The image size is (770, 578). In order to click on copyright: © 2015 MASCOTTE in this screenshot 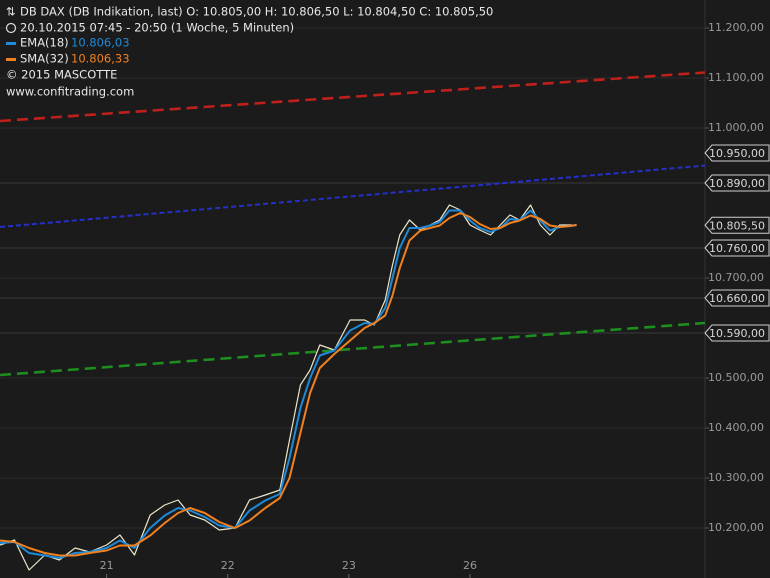, I will do `click(61, 75)`.